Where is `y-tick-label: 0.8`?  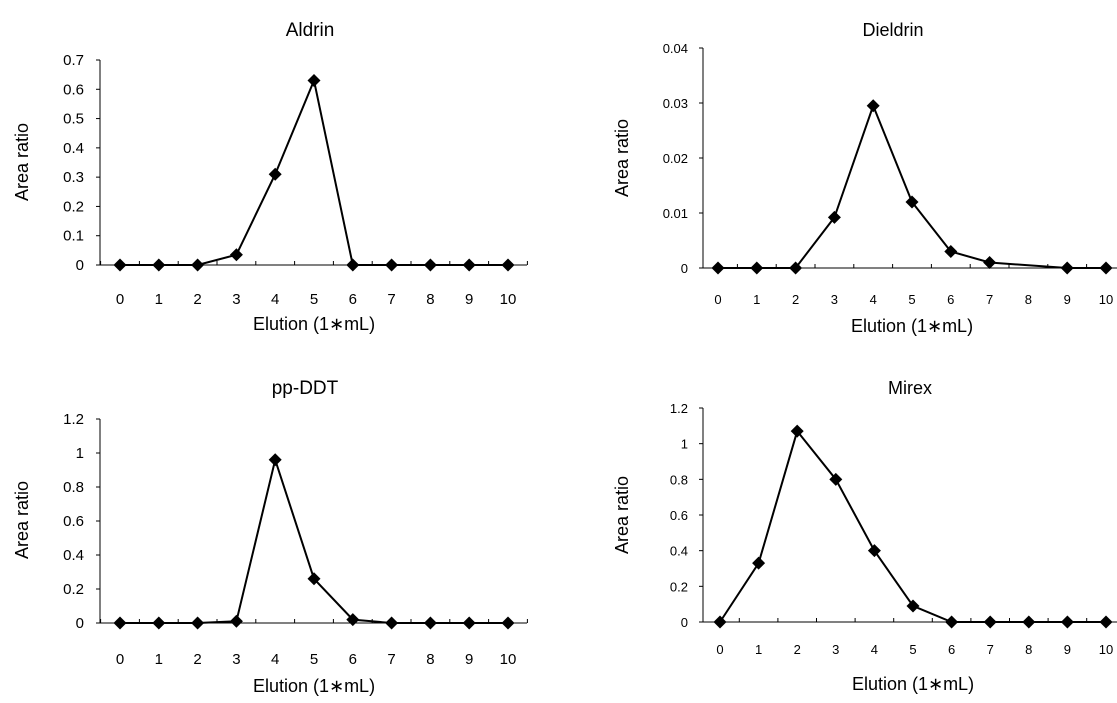
y-tick-label: 0.8 is located at coordinates (73, 487).